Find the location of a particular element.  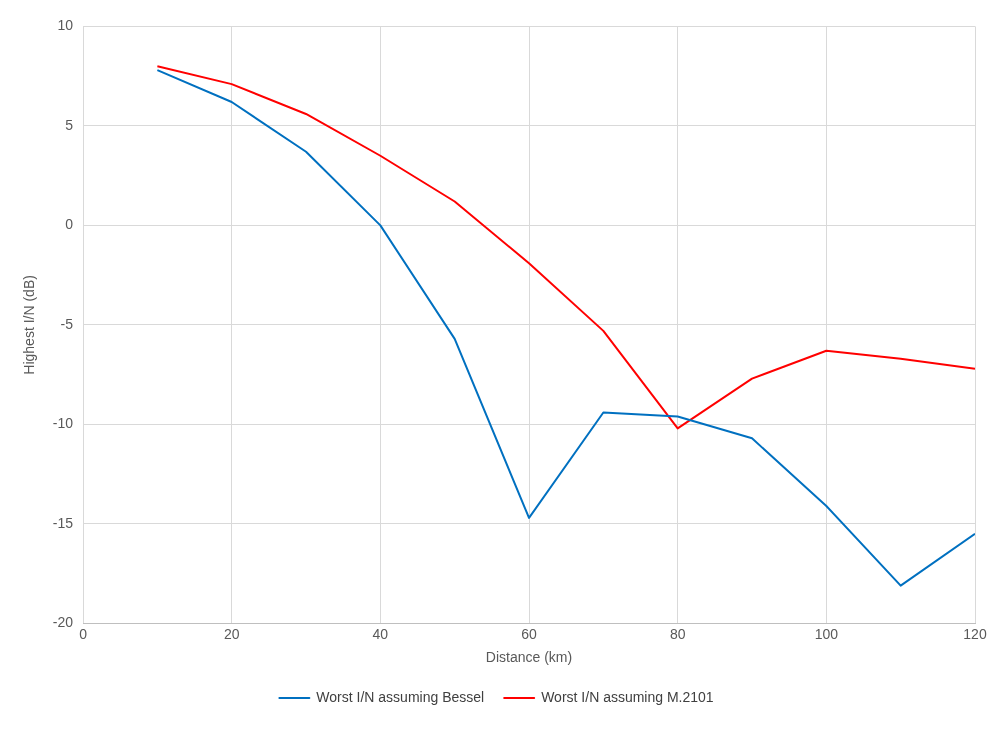

y-tick-label: 0 is located at coordinates (69, 224).